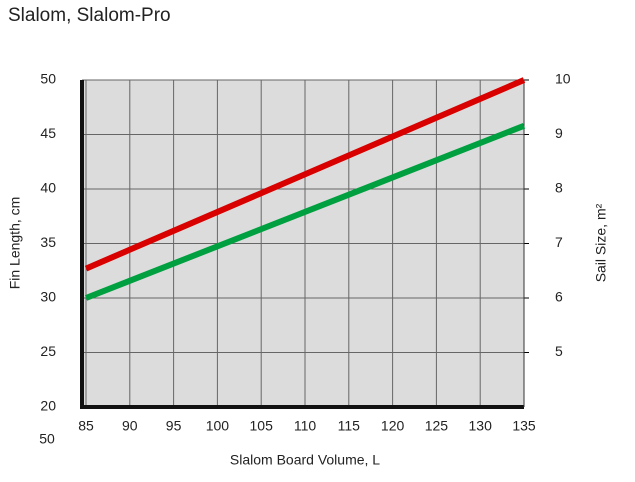 The image size is (635, 482). What do you see at coordinates (218, 426) in the screenshot?
I see `x-tick-label: 100` at bounding box center [218, 426].